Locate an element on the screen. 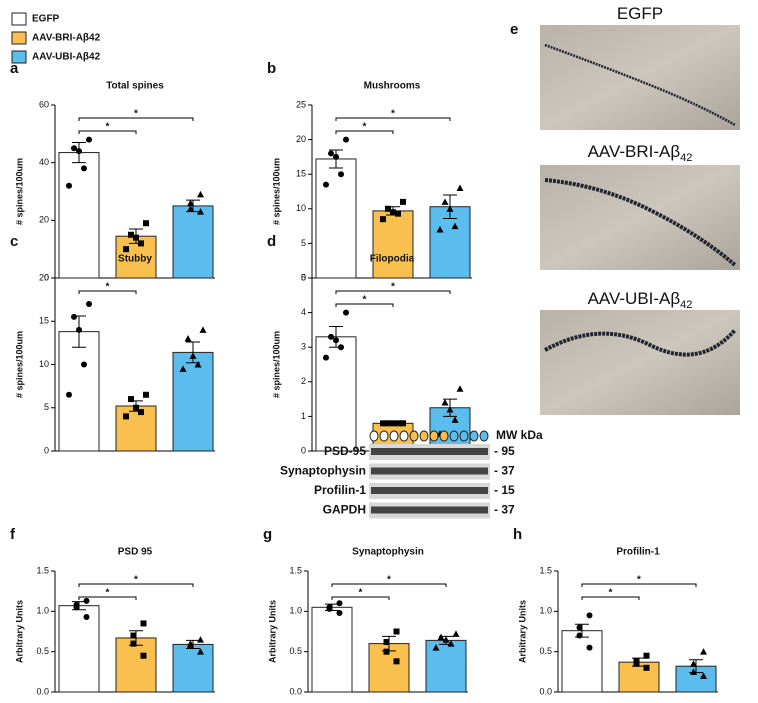 The height and width of the screenshot is (703, 758). panel-letter: f is located at coordinates (13, 534).